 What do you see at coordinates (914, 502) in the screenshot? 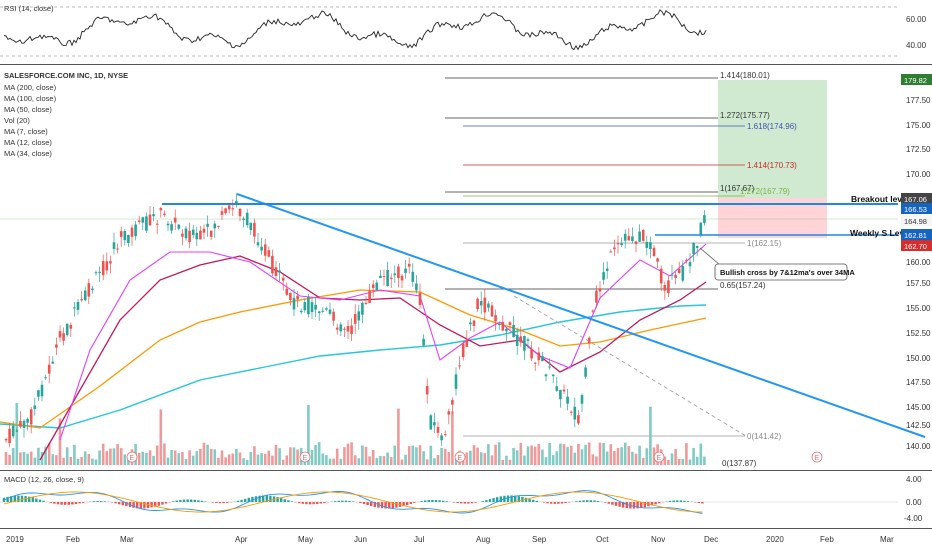
I see `macd-tick-0: 0.00` at bounding box center [914, 502].